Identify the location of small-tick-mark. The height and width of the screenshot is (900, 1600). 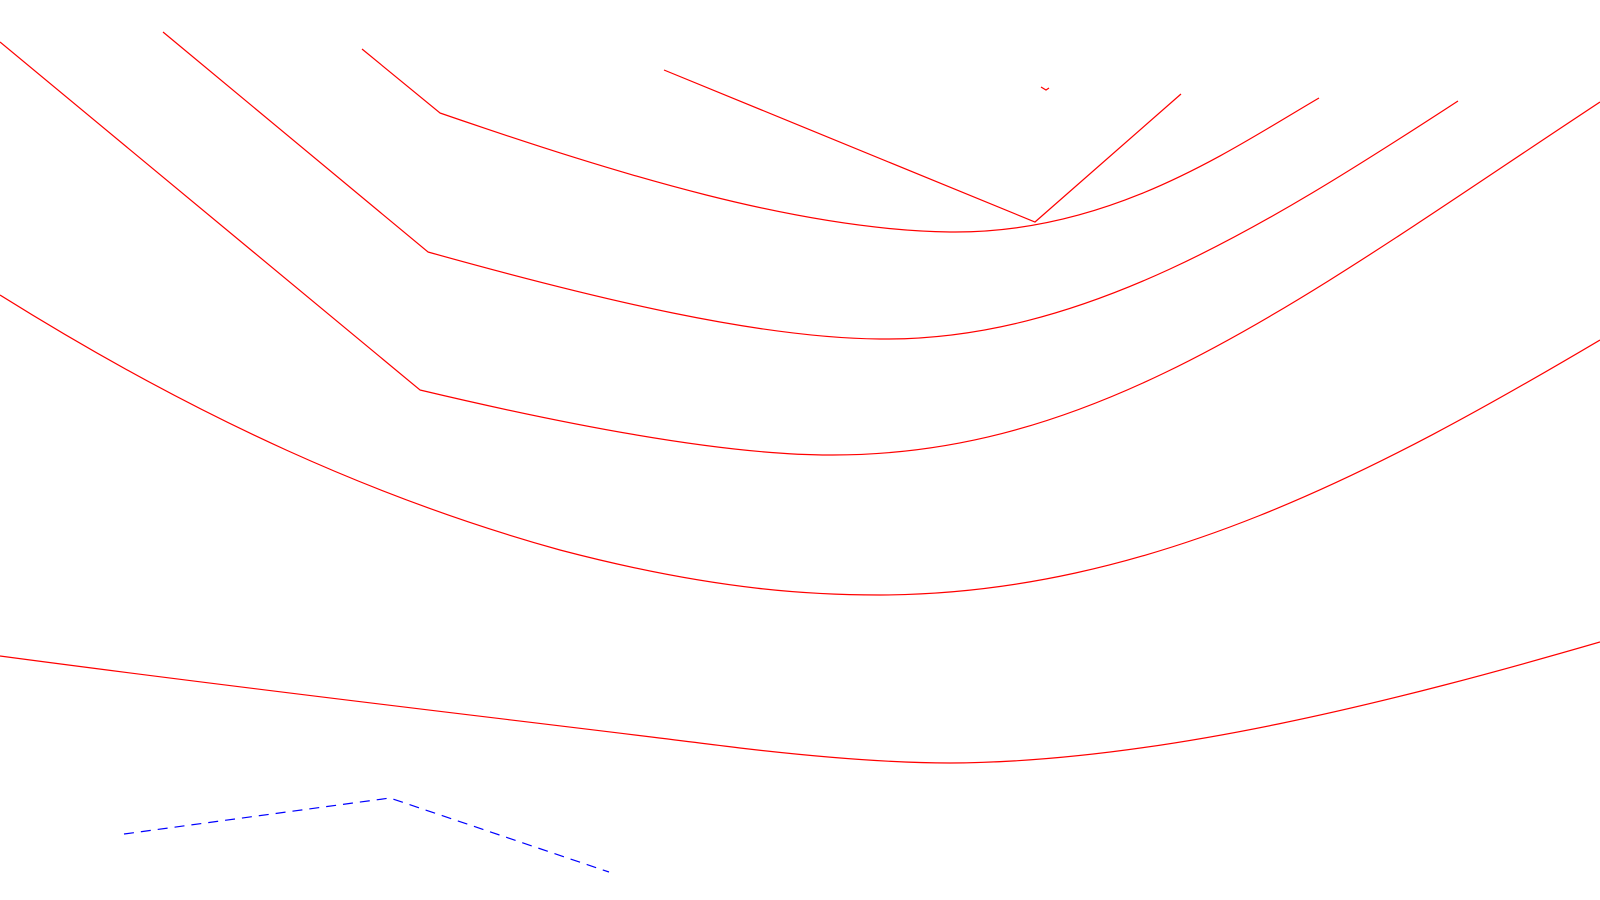
(1045, 88).